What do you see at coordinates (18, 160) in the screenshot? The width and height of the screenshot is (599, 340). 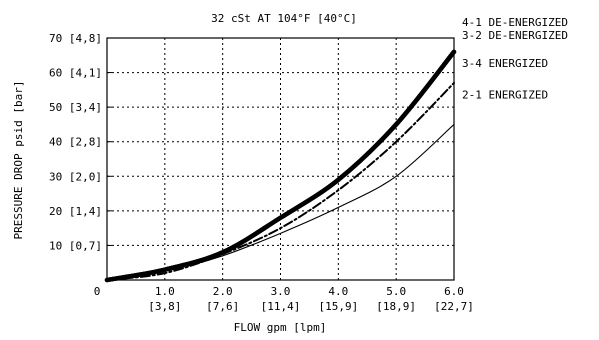 I see `y-axis-label: PRESSURE DROP psid [bar]` at bounding box center [18, 160].